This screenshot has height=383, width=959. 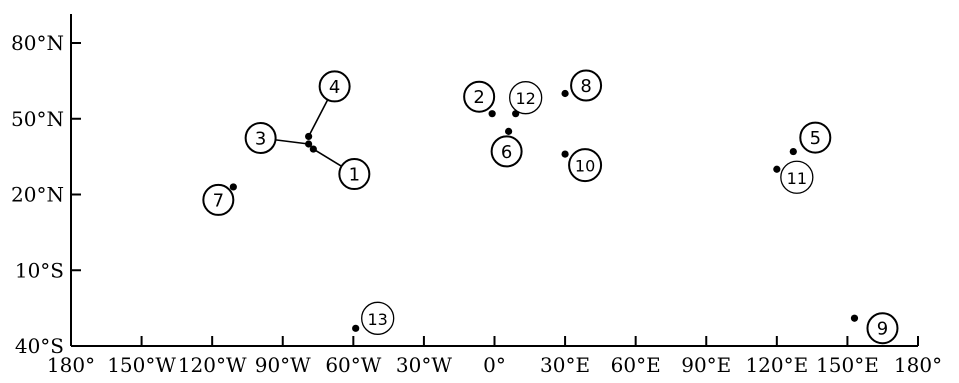 I want to click on site-badge-8: 8, so click(x=586, y=85).